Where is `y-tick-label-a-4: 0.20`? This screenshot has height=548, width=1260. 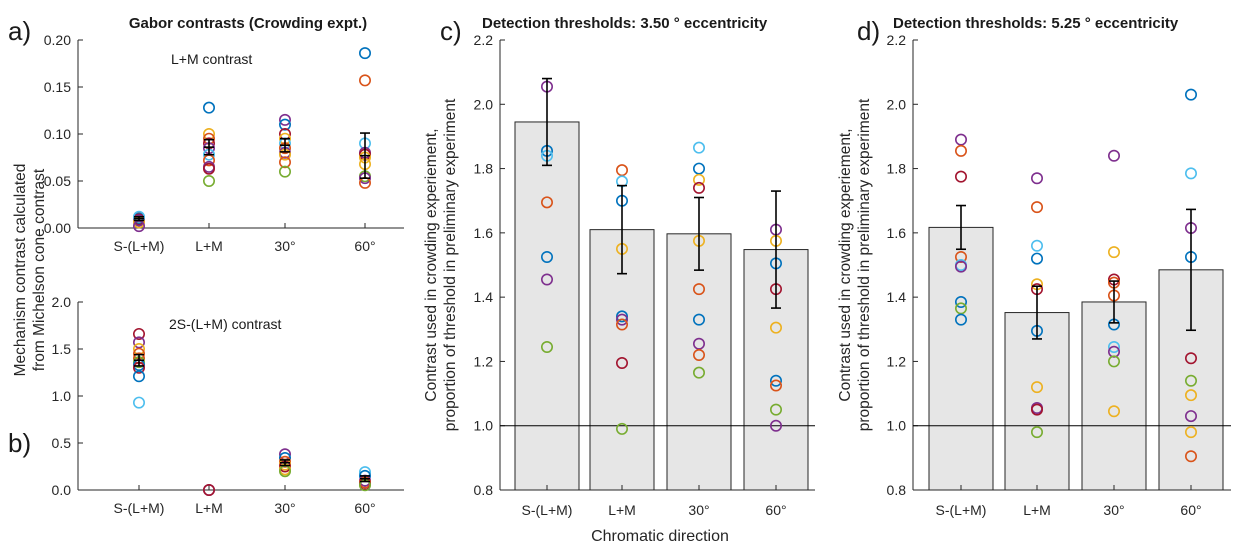
y-tick-label-a-4: 0.20 is located at coordinates (57, 40).